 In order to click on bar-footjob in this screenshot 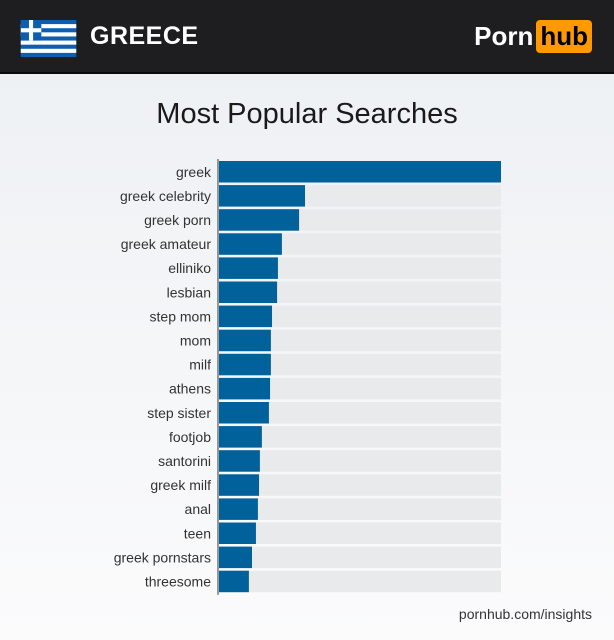, I will do `click(240, 437)`.